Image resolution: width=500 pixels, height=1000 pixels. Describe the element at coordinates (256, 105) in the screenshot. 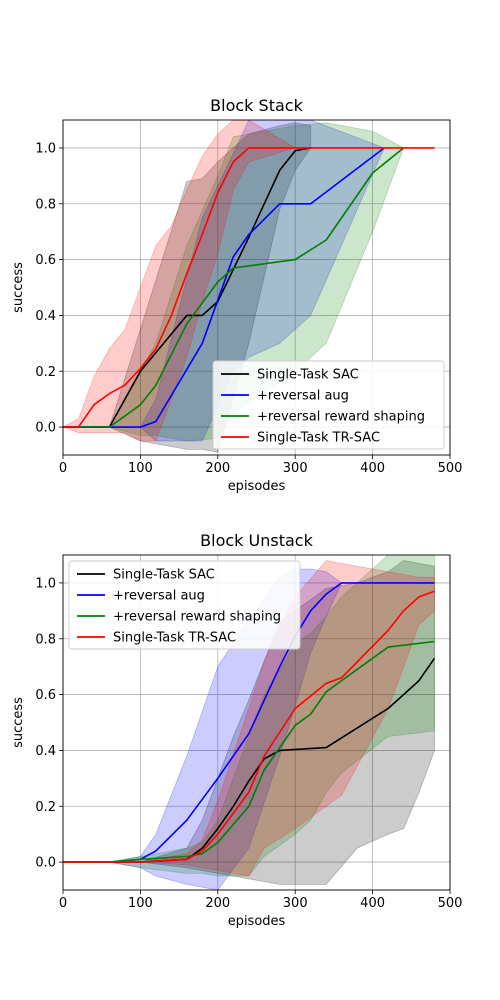

I see `chart-title: Block Stack` at that location.